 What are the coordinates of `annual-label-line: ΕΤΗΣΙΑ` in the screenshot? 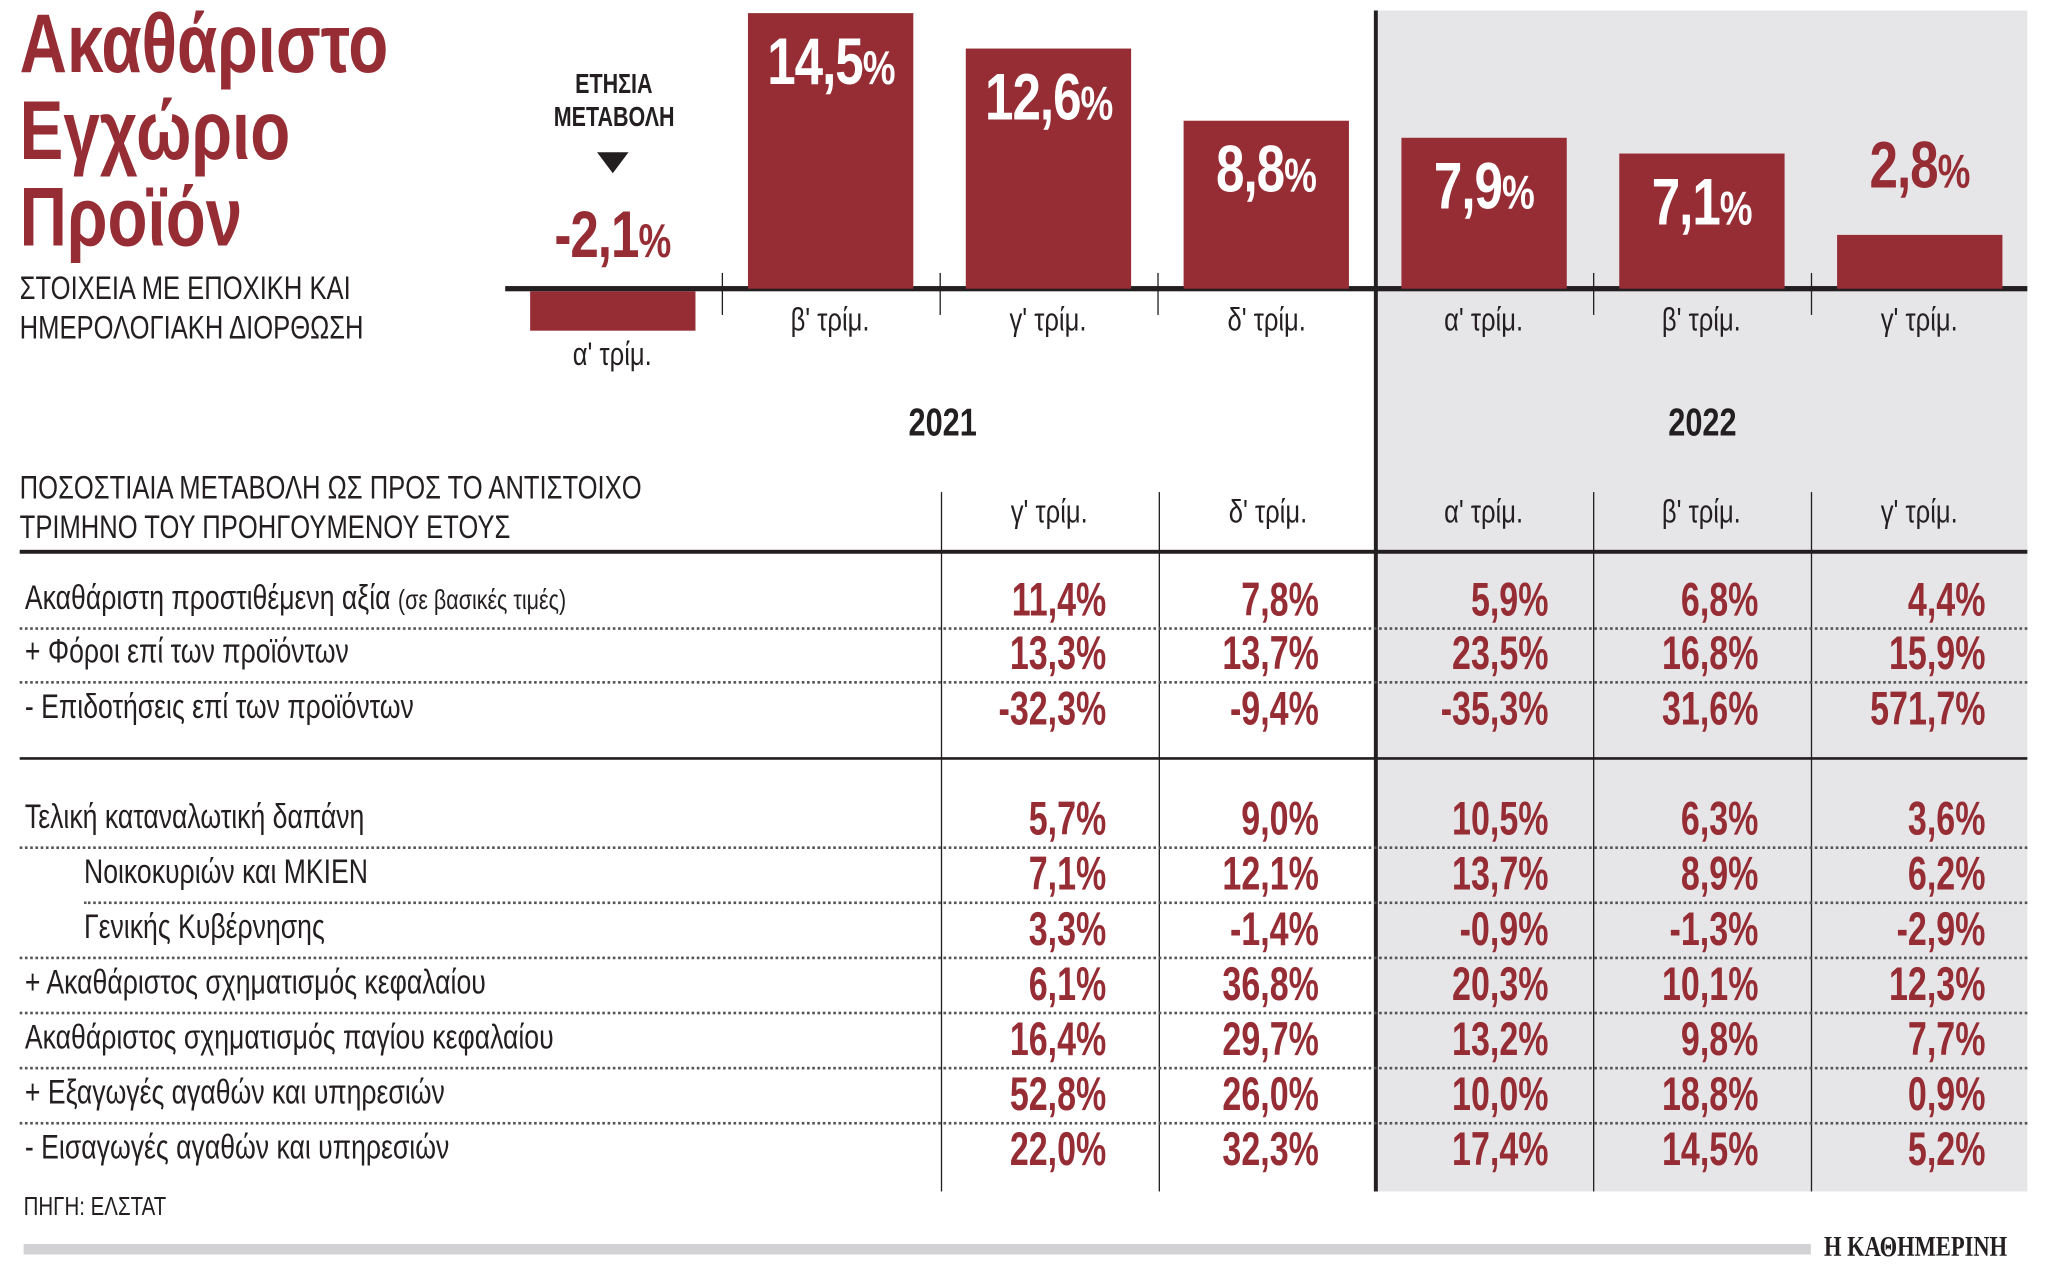 It's located at (614, 84).